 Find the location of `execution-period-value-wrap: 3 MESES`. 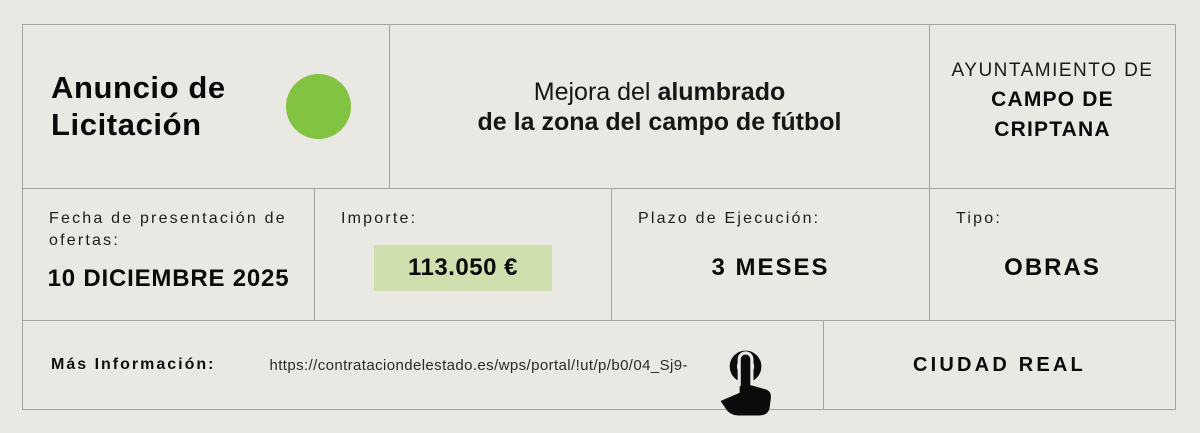

execution-period-value-wrap: 3 MESES is located at coordinates (783, 268).